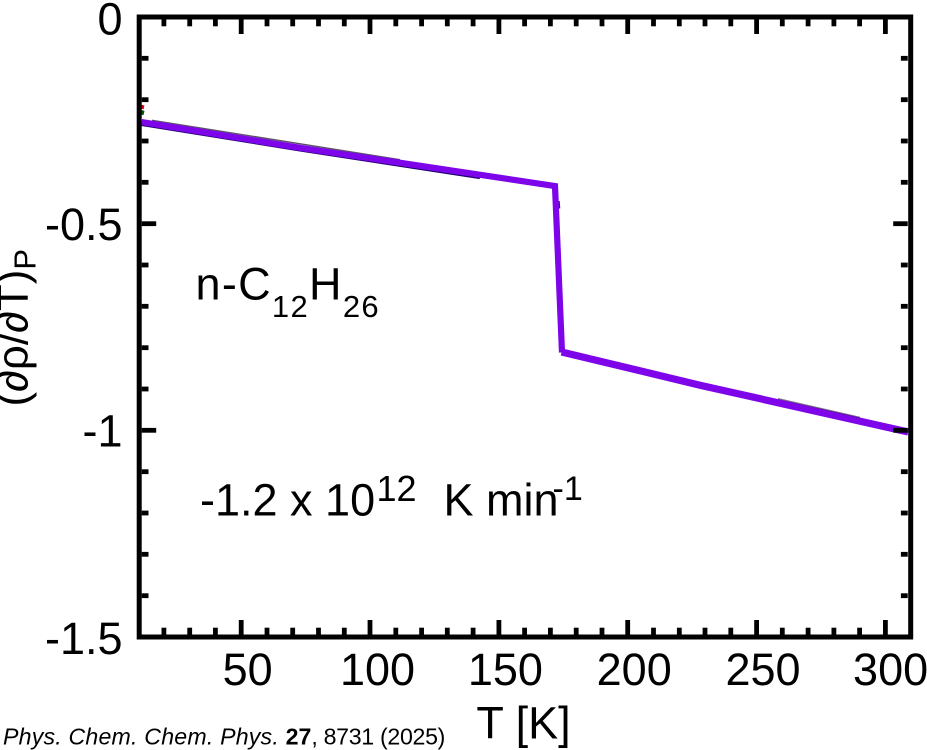 The image size is (927, 750). Describe the element at coordinates (84, 638) in the screenshot. I see `svg-text: -1.5` at that location.